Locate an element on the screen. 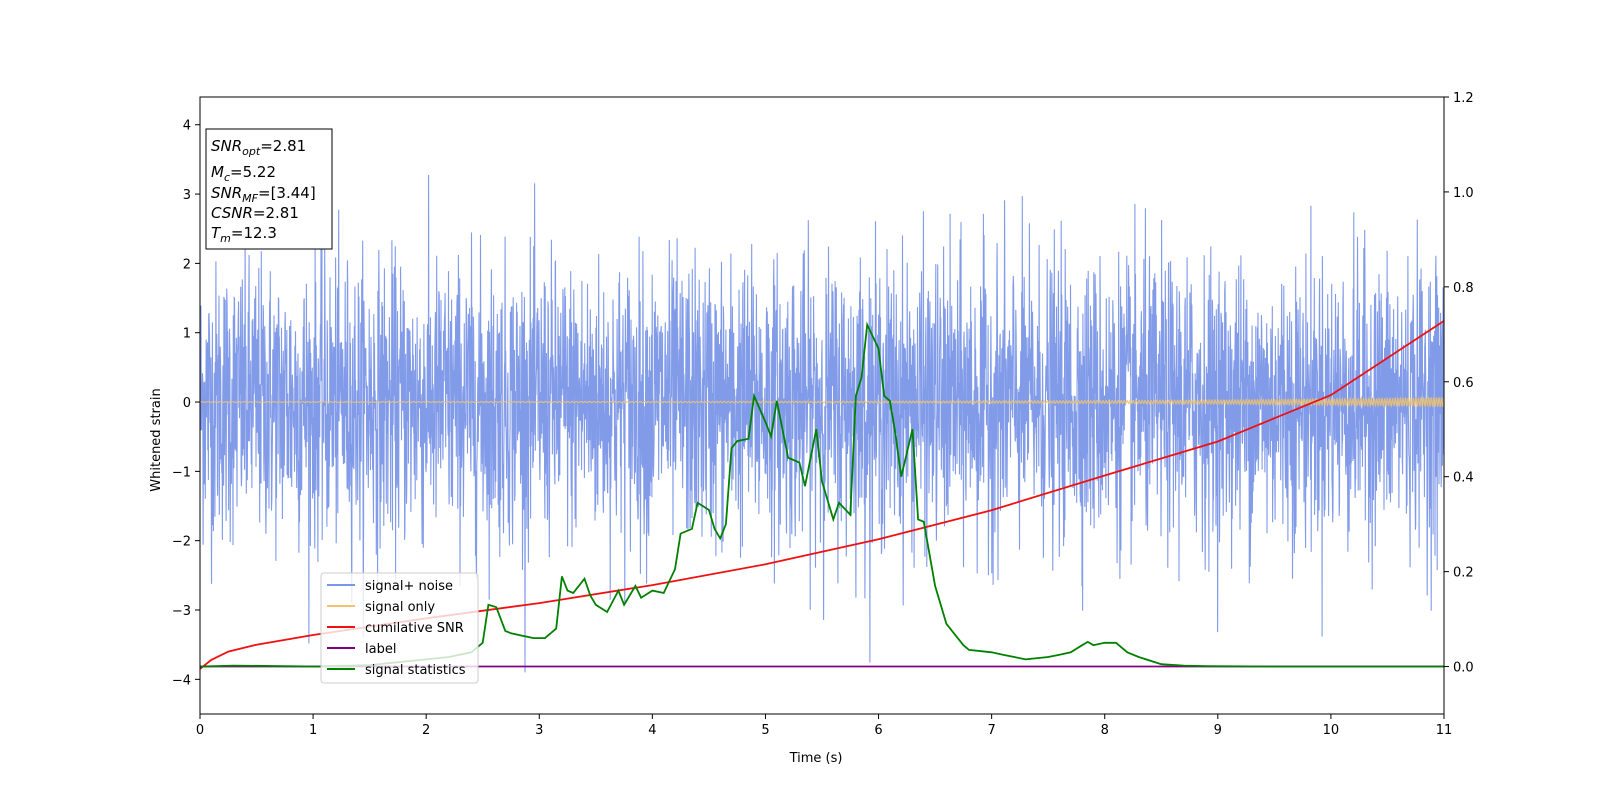 This screenshot has width=1600, height=800. annotation-sub: MF is located at coordinates (250, 198).